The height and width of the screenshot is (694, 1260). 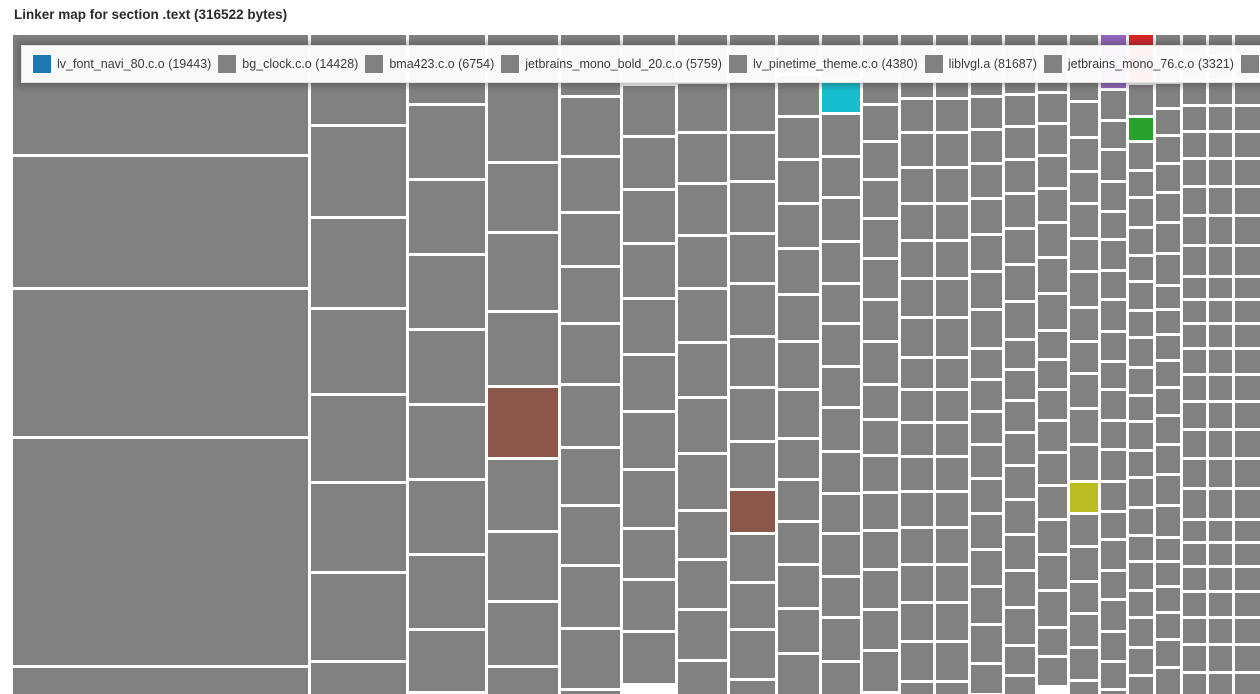 What do you see at coordinates (1250, 64) in the screenshot?
I see `legend-item` at bounding box center [1250, 64].